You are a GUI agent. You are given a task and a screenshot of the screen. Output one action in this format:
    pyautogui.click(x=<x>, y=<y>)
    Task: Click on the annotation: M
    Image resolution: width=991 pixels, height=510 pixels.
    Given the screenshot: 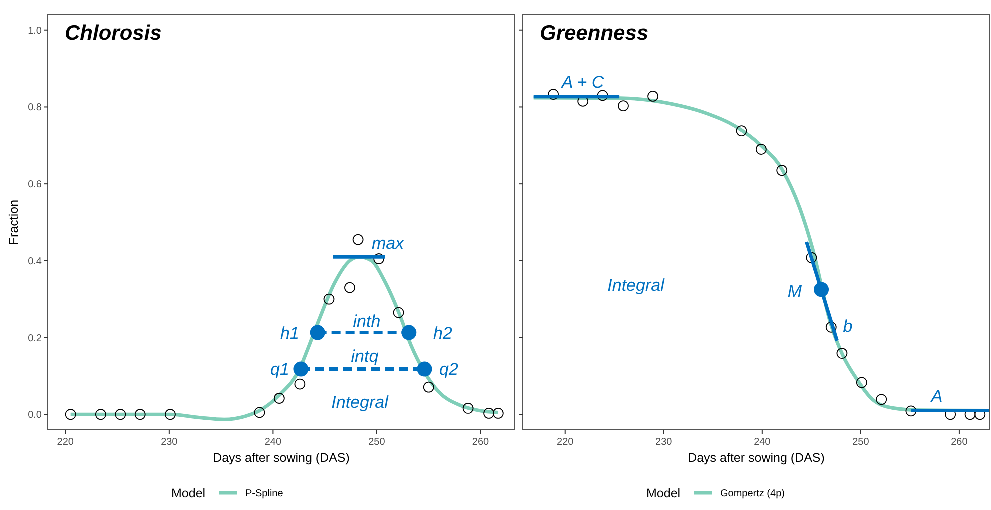 What is the action you would take?
    pyautogui.click(x=795, y=291)
    